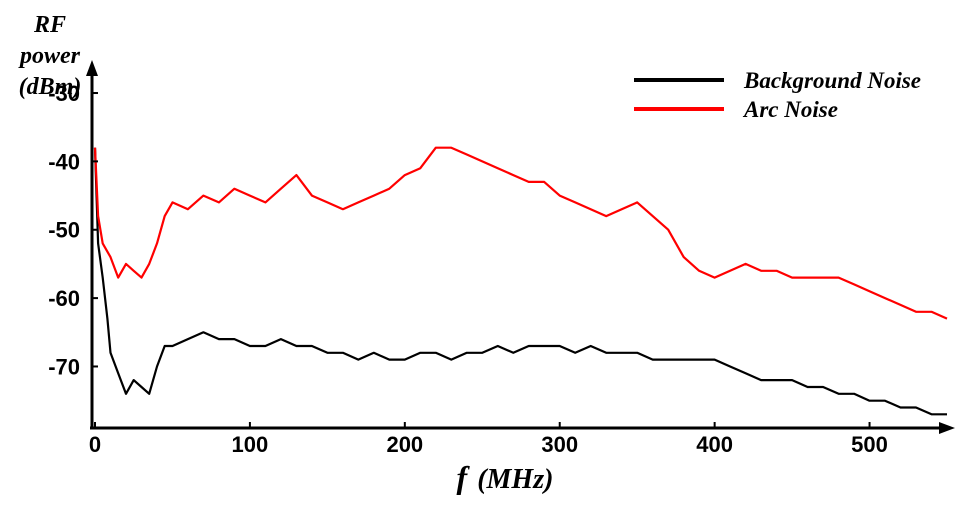  Describe the element at coordinates (92, 68) in the screenshot. I see `y-axis-arrow` at that location.